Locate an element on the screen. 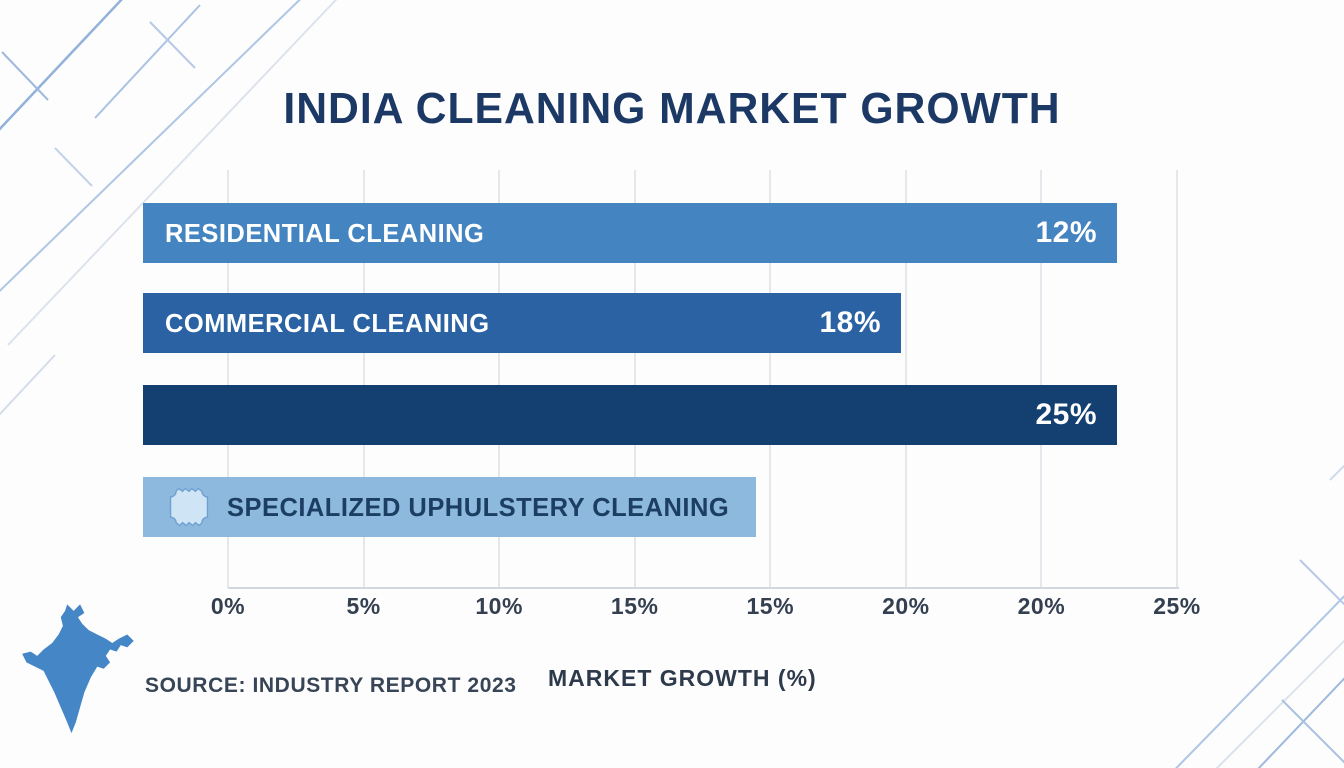  page-title: INDIA CLEANING MARKET GROWTH is located at coordinates (672, 108).